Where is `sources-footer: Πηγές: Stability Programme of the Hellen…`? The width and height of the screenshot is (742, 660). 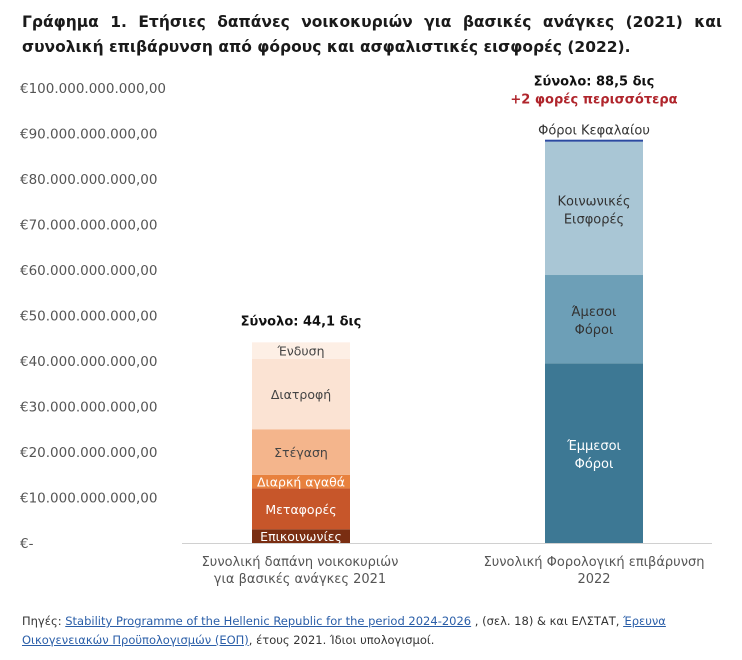 sources-footer: Πηγές: Stability Programme of the Hellen… is located at coordinates (372, 631).